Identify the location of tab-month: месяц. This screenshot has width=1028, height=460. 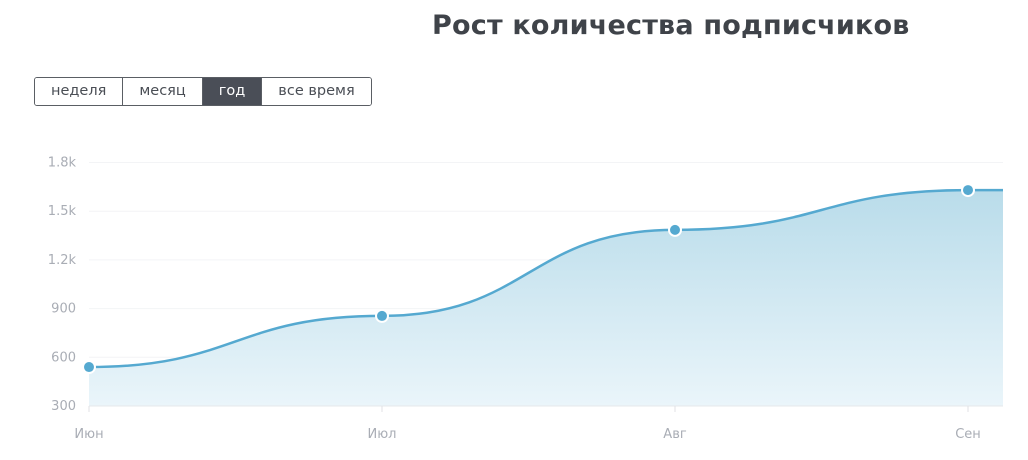
(163, 91).